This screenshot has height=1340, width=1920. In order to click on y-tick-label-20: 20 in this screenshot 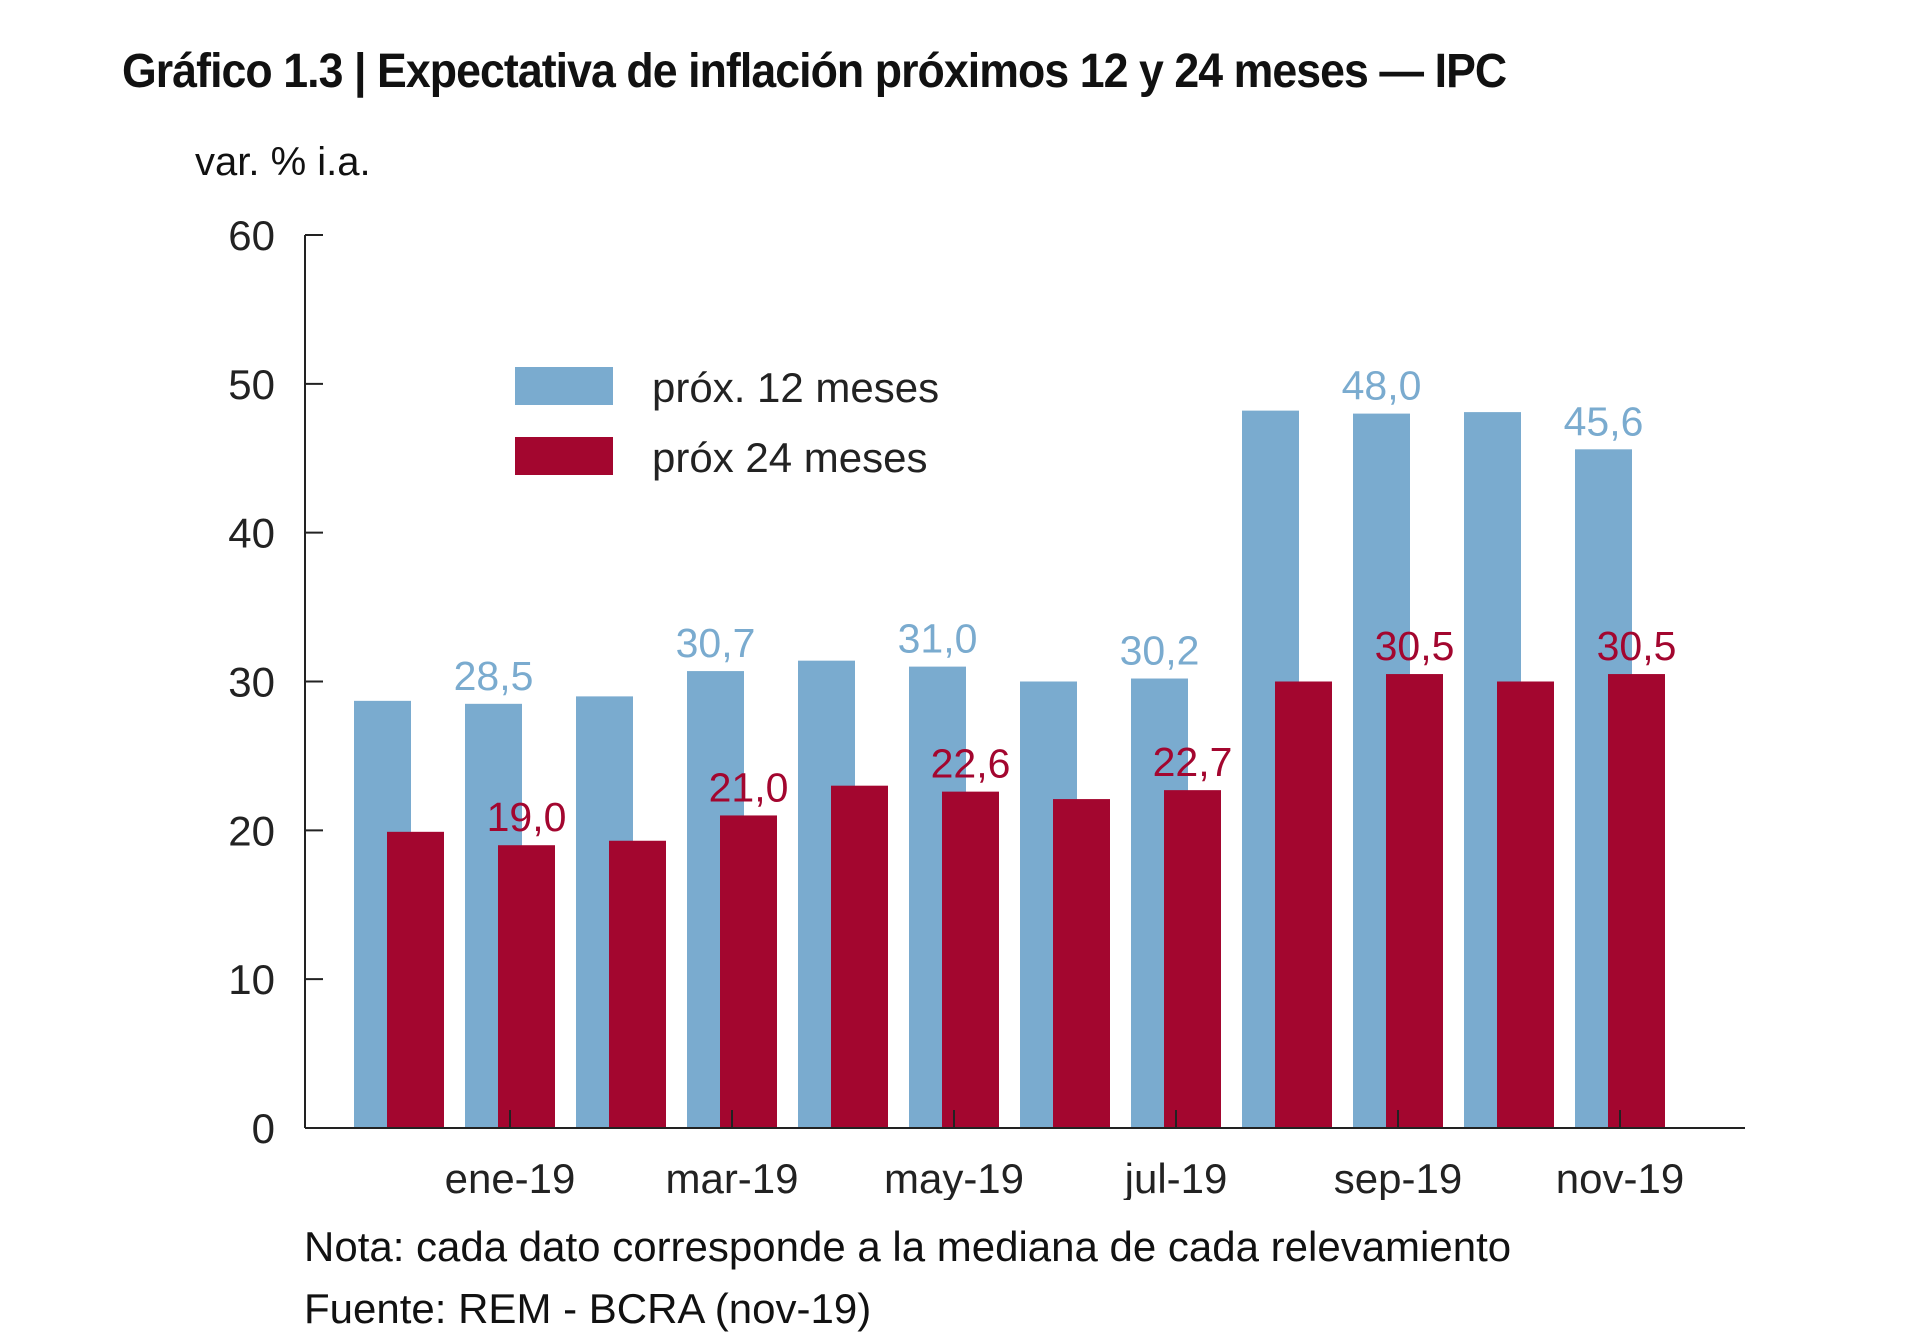, I will do `click(251, 830)`.